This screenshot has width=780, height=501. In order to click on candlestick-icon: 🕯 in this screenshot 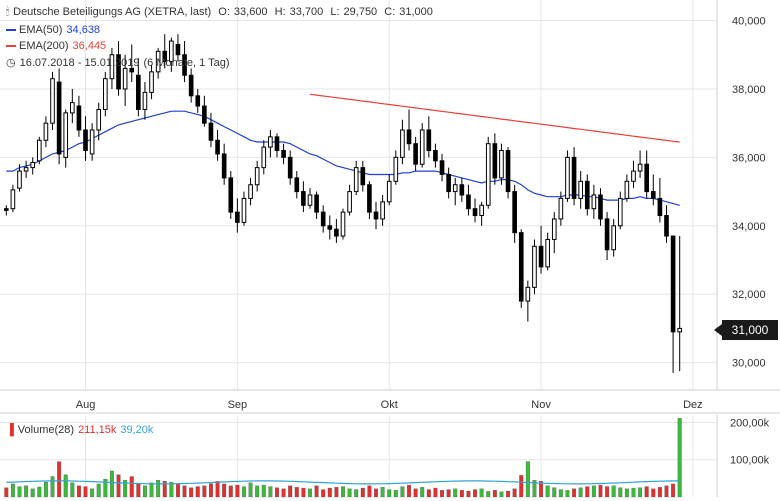, I will do `click(8, 12)`.